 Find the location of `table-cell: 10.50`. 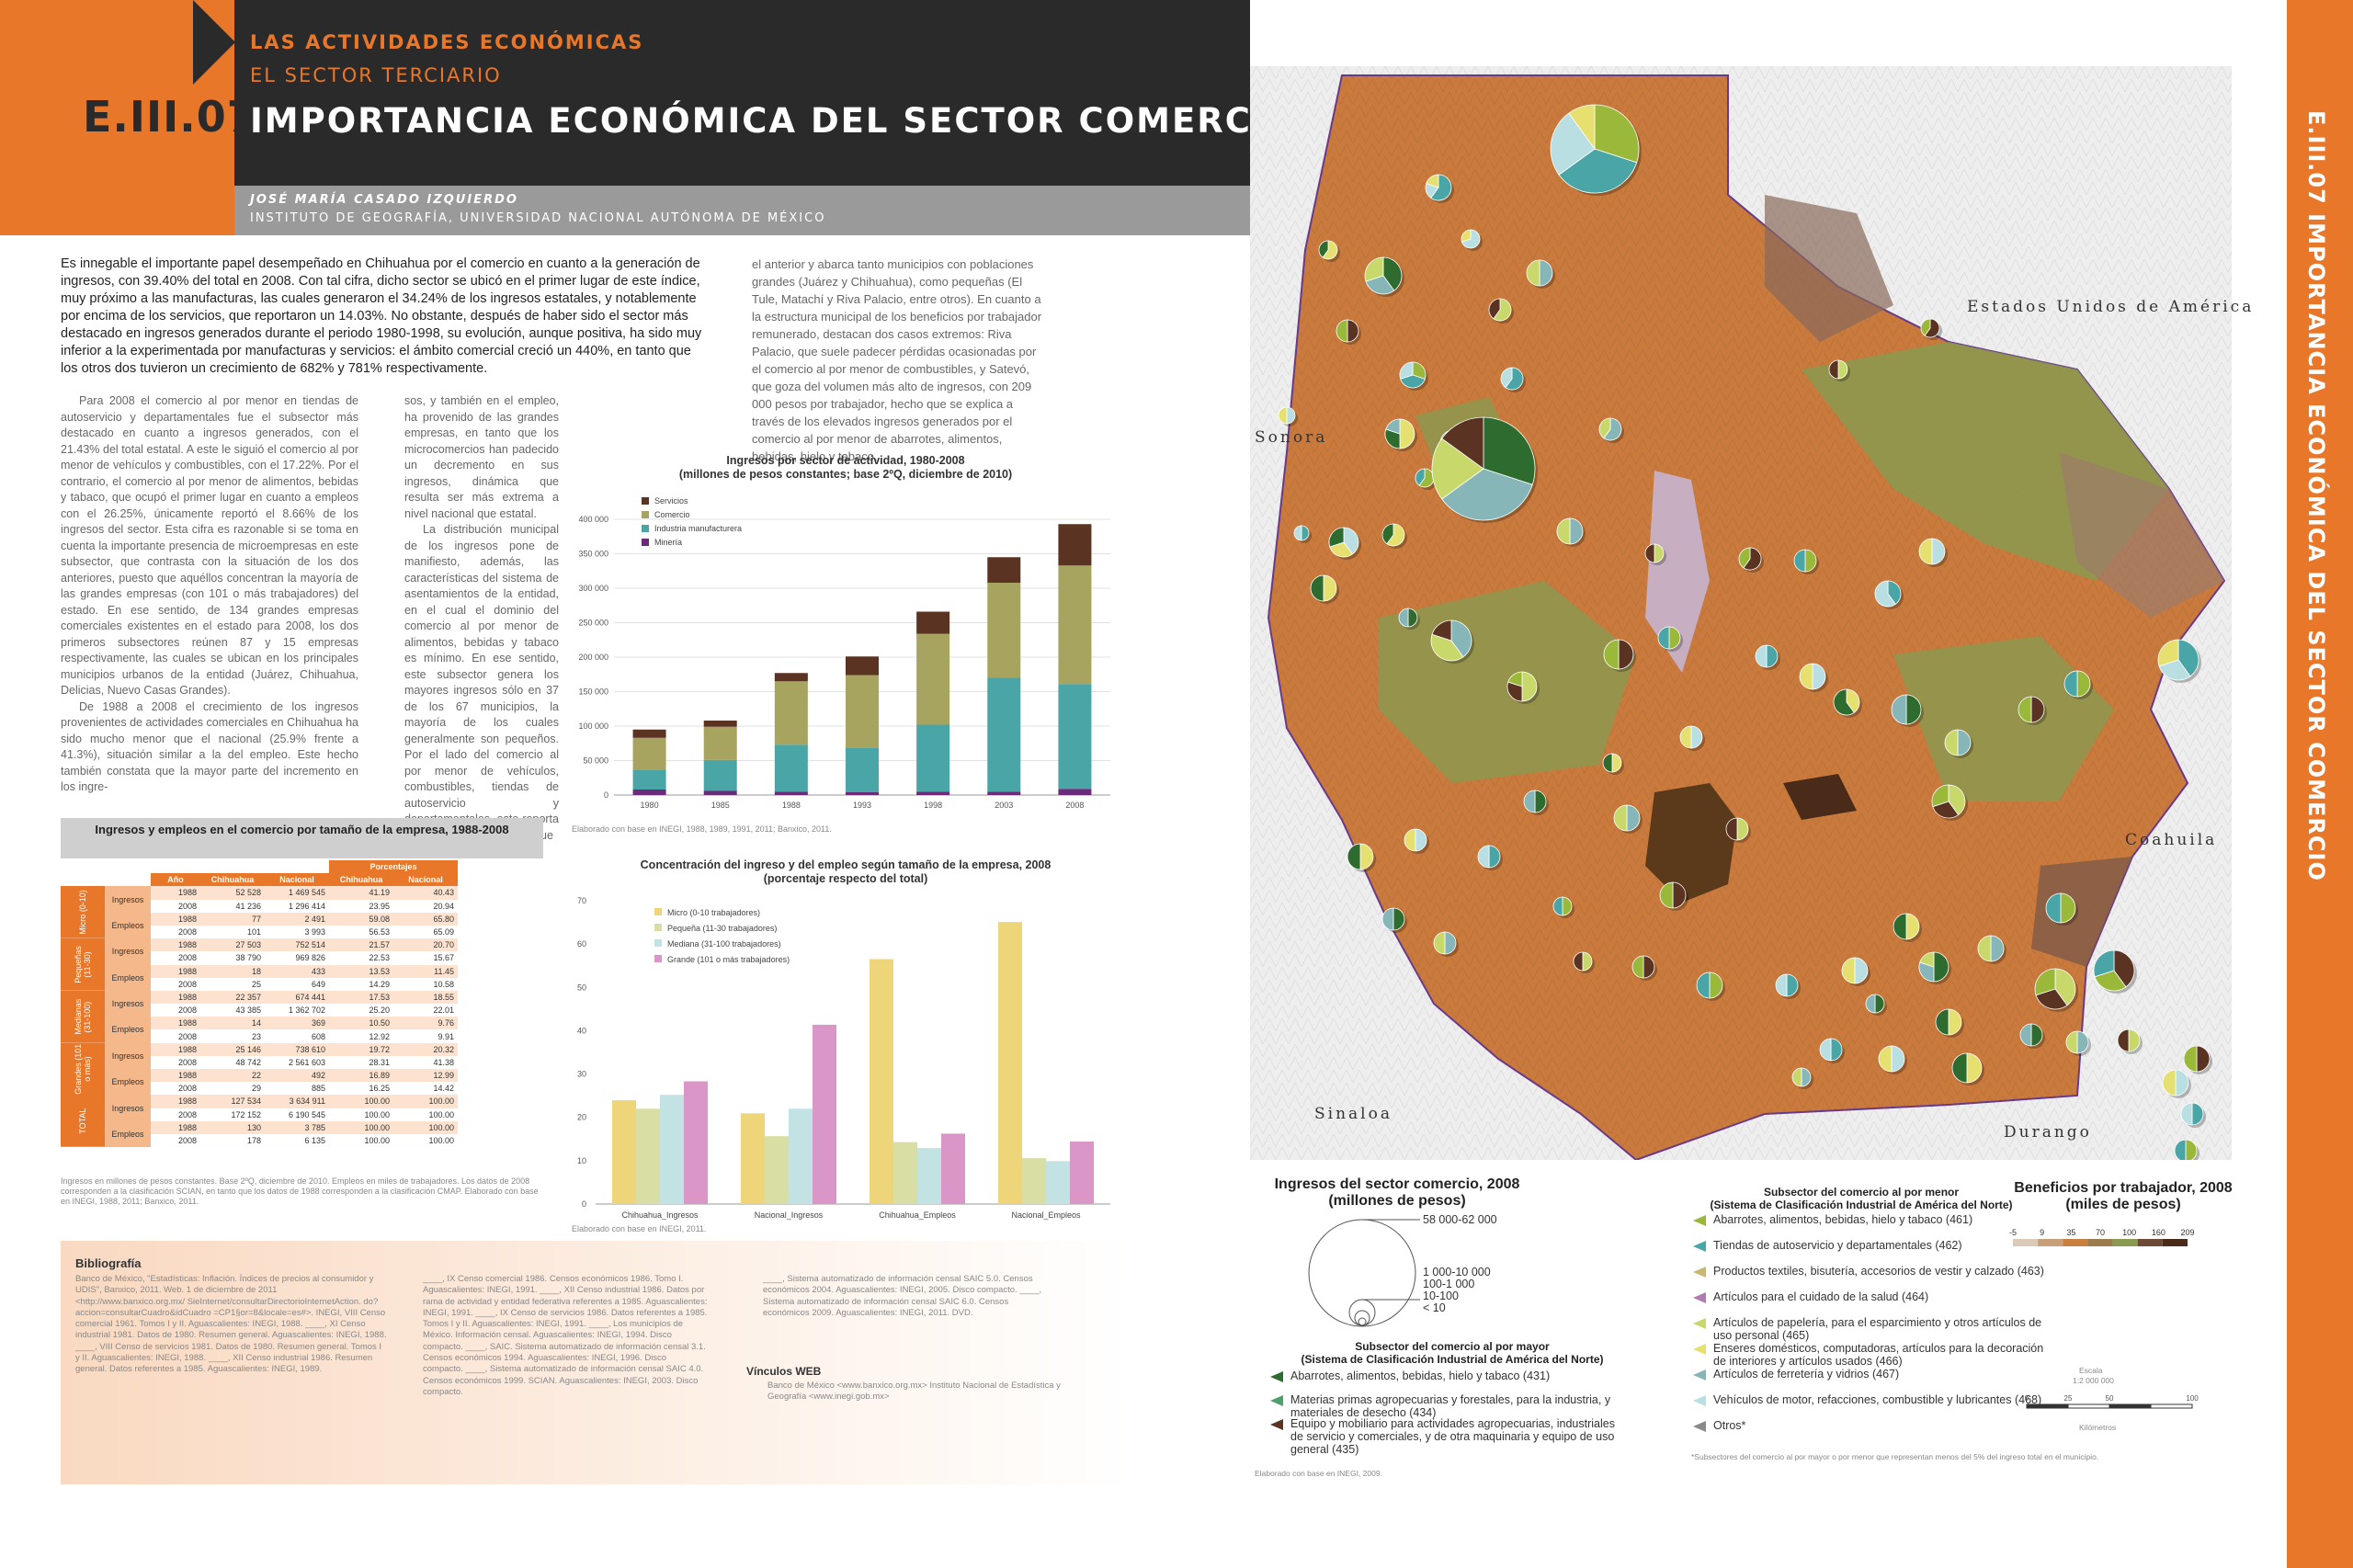

table-cell: 10.50 is located at coordinates (361, 1024).